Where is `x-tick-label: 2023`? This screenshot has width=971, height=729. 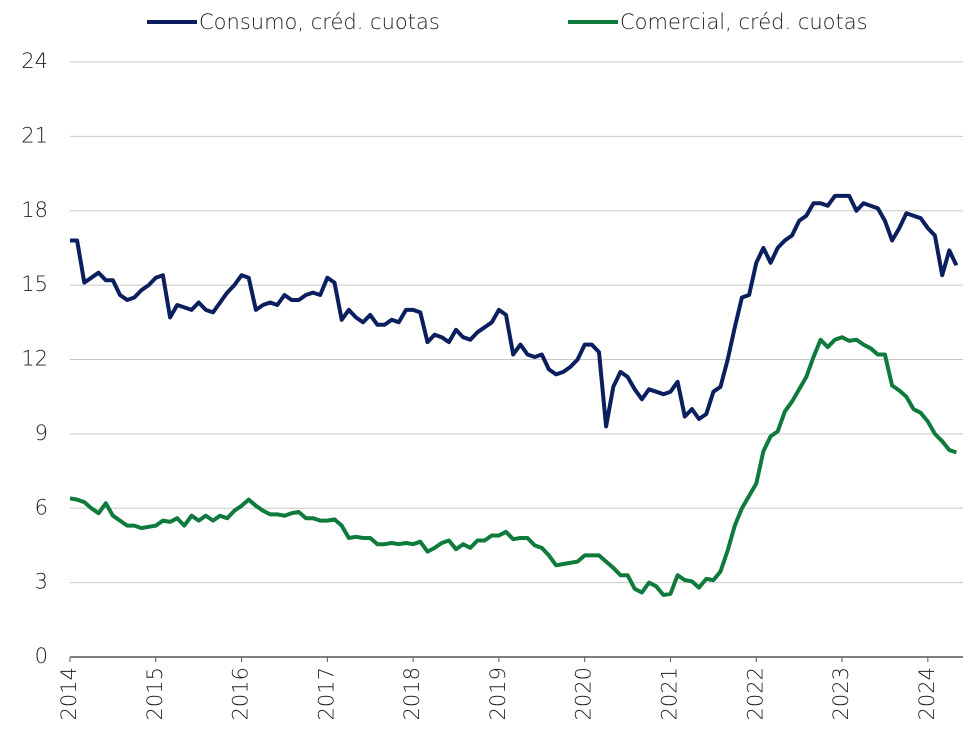 x-tick-label: 2023 is located at coordinates (841, 693).